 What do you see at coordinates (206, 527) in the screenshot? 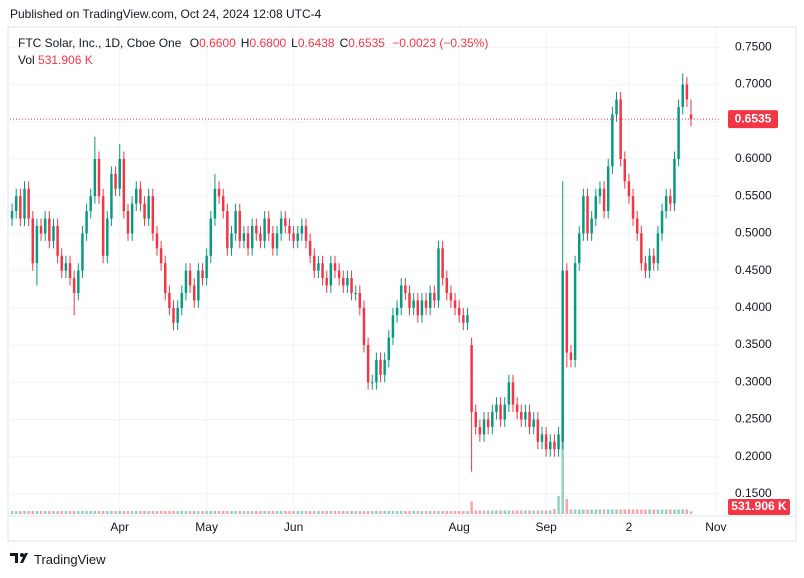
I see `x-tick-label: May` at bounding box center [206, 527].